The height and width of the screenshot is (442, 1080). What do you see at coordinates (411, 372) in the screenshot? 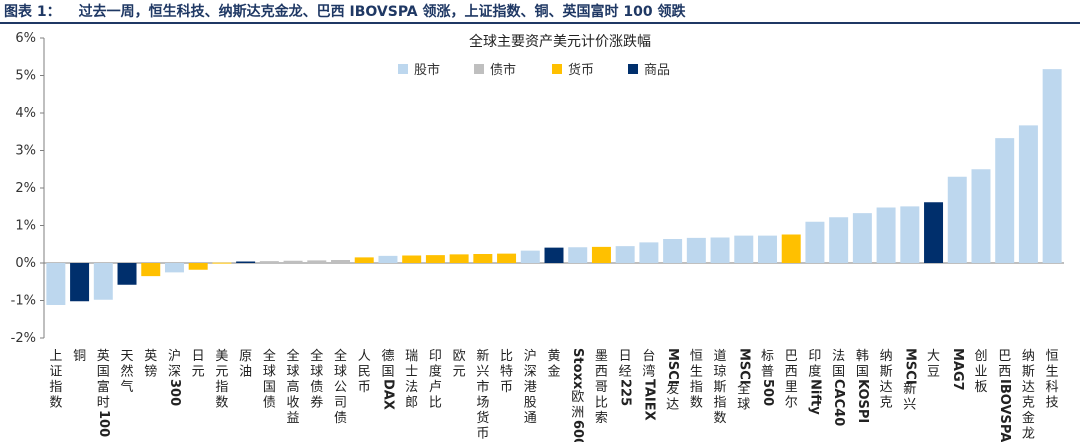
I see `svg-text: 士` at bounding box center [411, 372].